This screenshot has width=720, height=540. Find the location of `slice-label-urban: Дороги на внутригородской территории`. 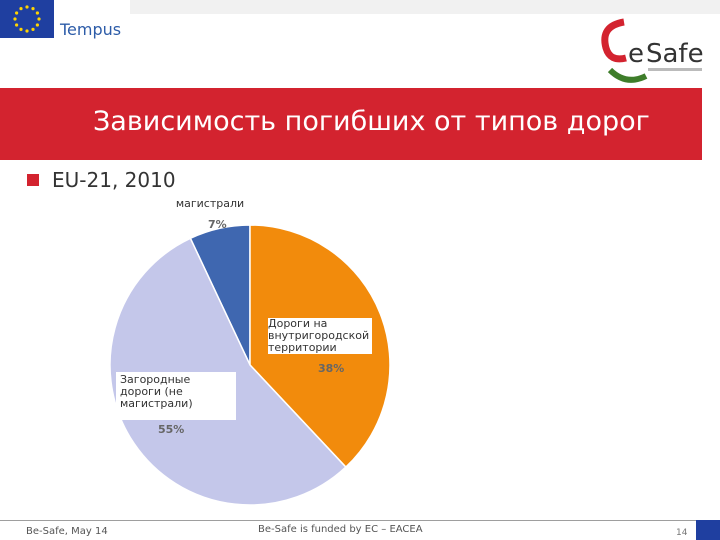

slice-label-urban: Дороги на внутригородской территории is located at coordinates (320, 336).